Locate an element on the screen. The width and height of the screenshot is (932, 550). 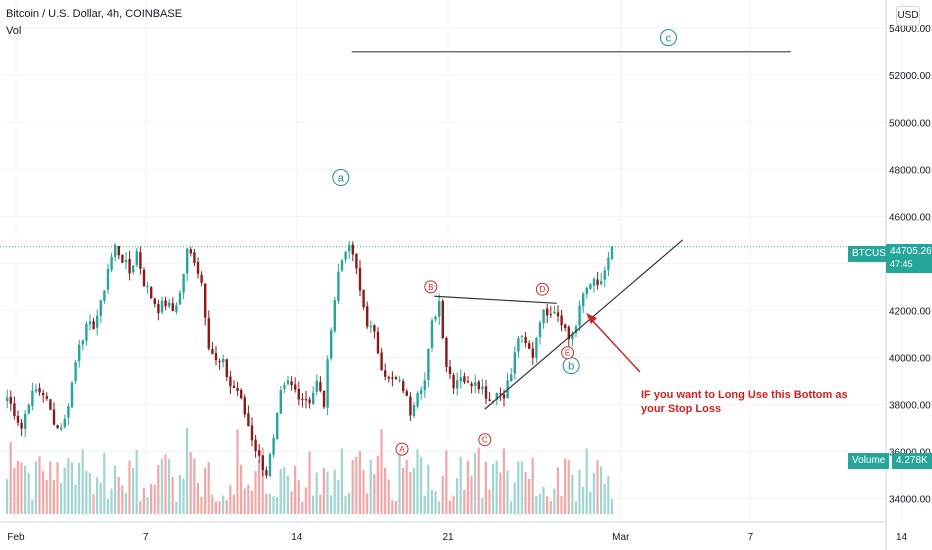
currency-button: USD is located at coordinates (908, 16).